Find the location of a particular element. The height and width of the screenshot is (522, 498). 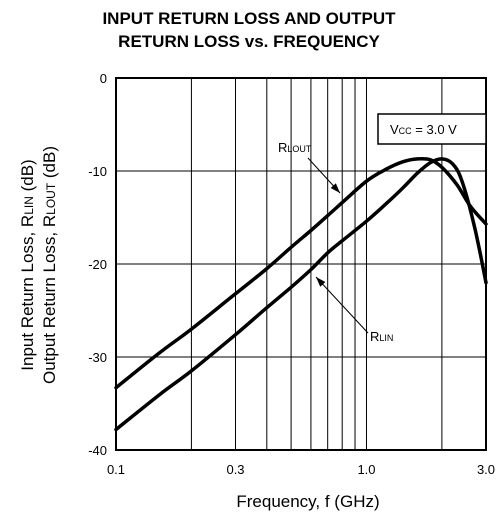

y-tick-label: -10 is located at coordinates (97, 171).